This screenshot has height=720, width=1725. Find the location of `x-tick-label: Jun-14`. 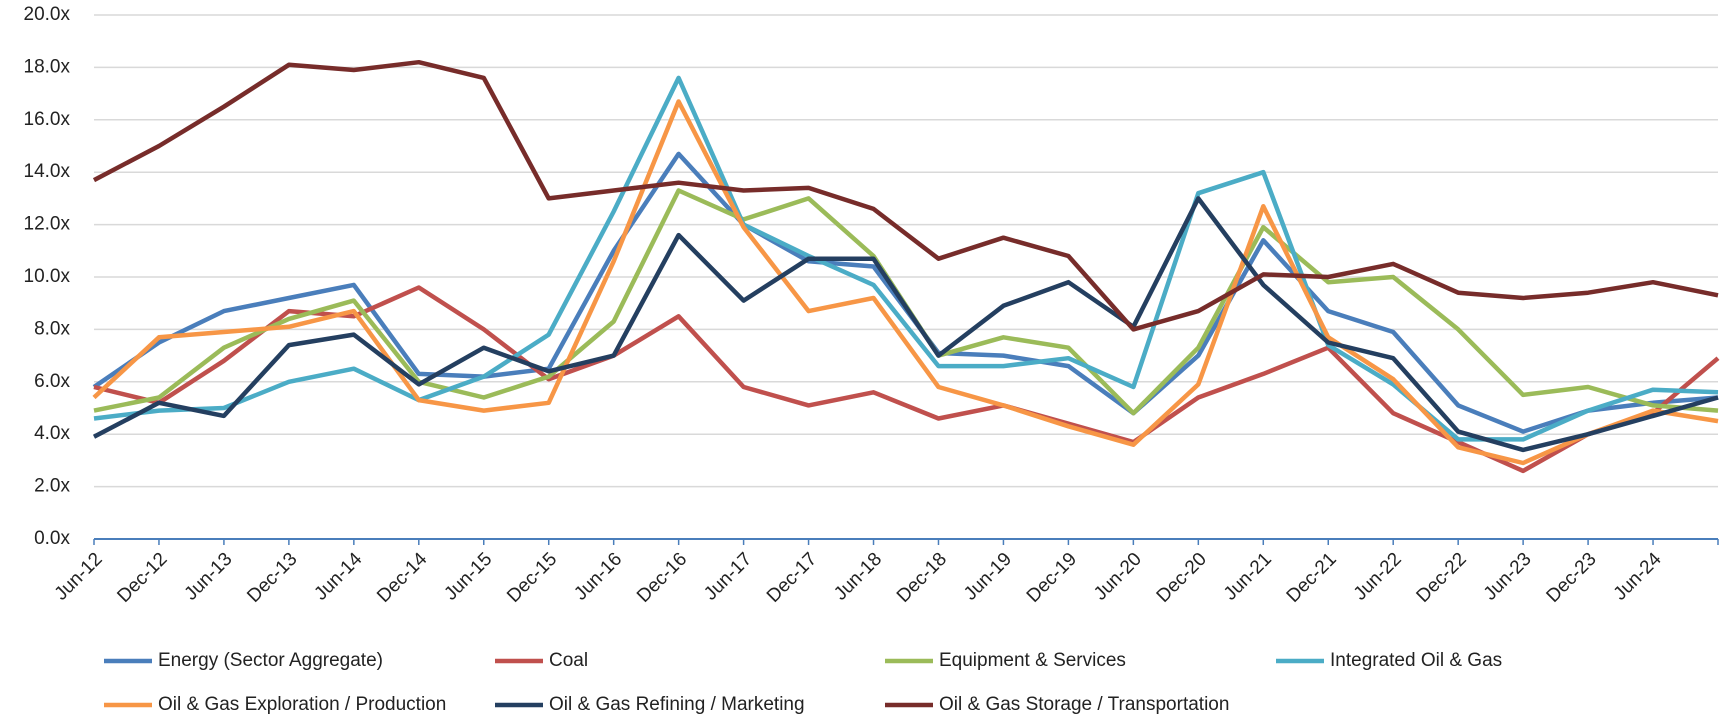

x-tick-label: Jun-14 is located at coordinates (338, 576).